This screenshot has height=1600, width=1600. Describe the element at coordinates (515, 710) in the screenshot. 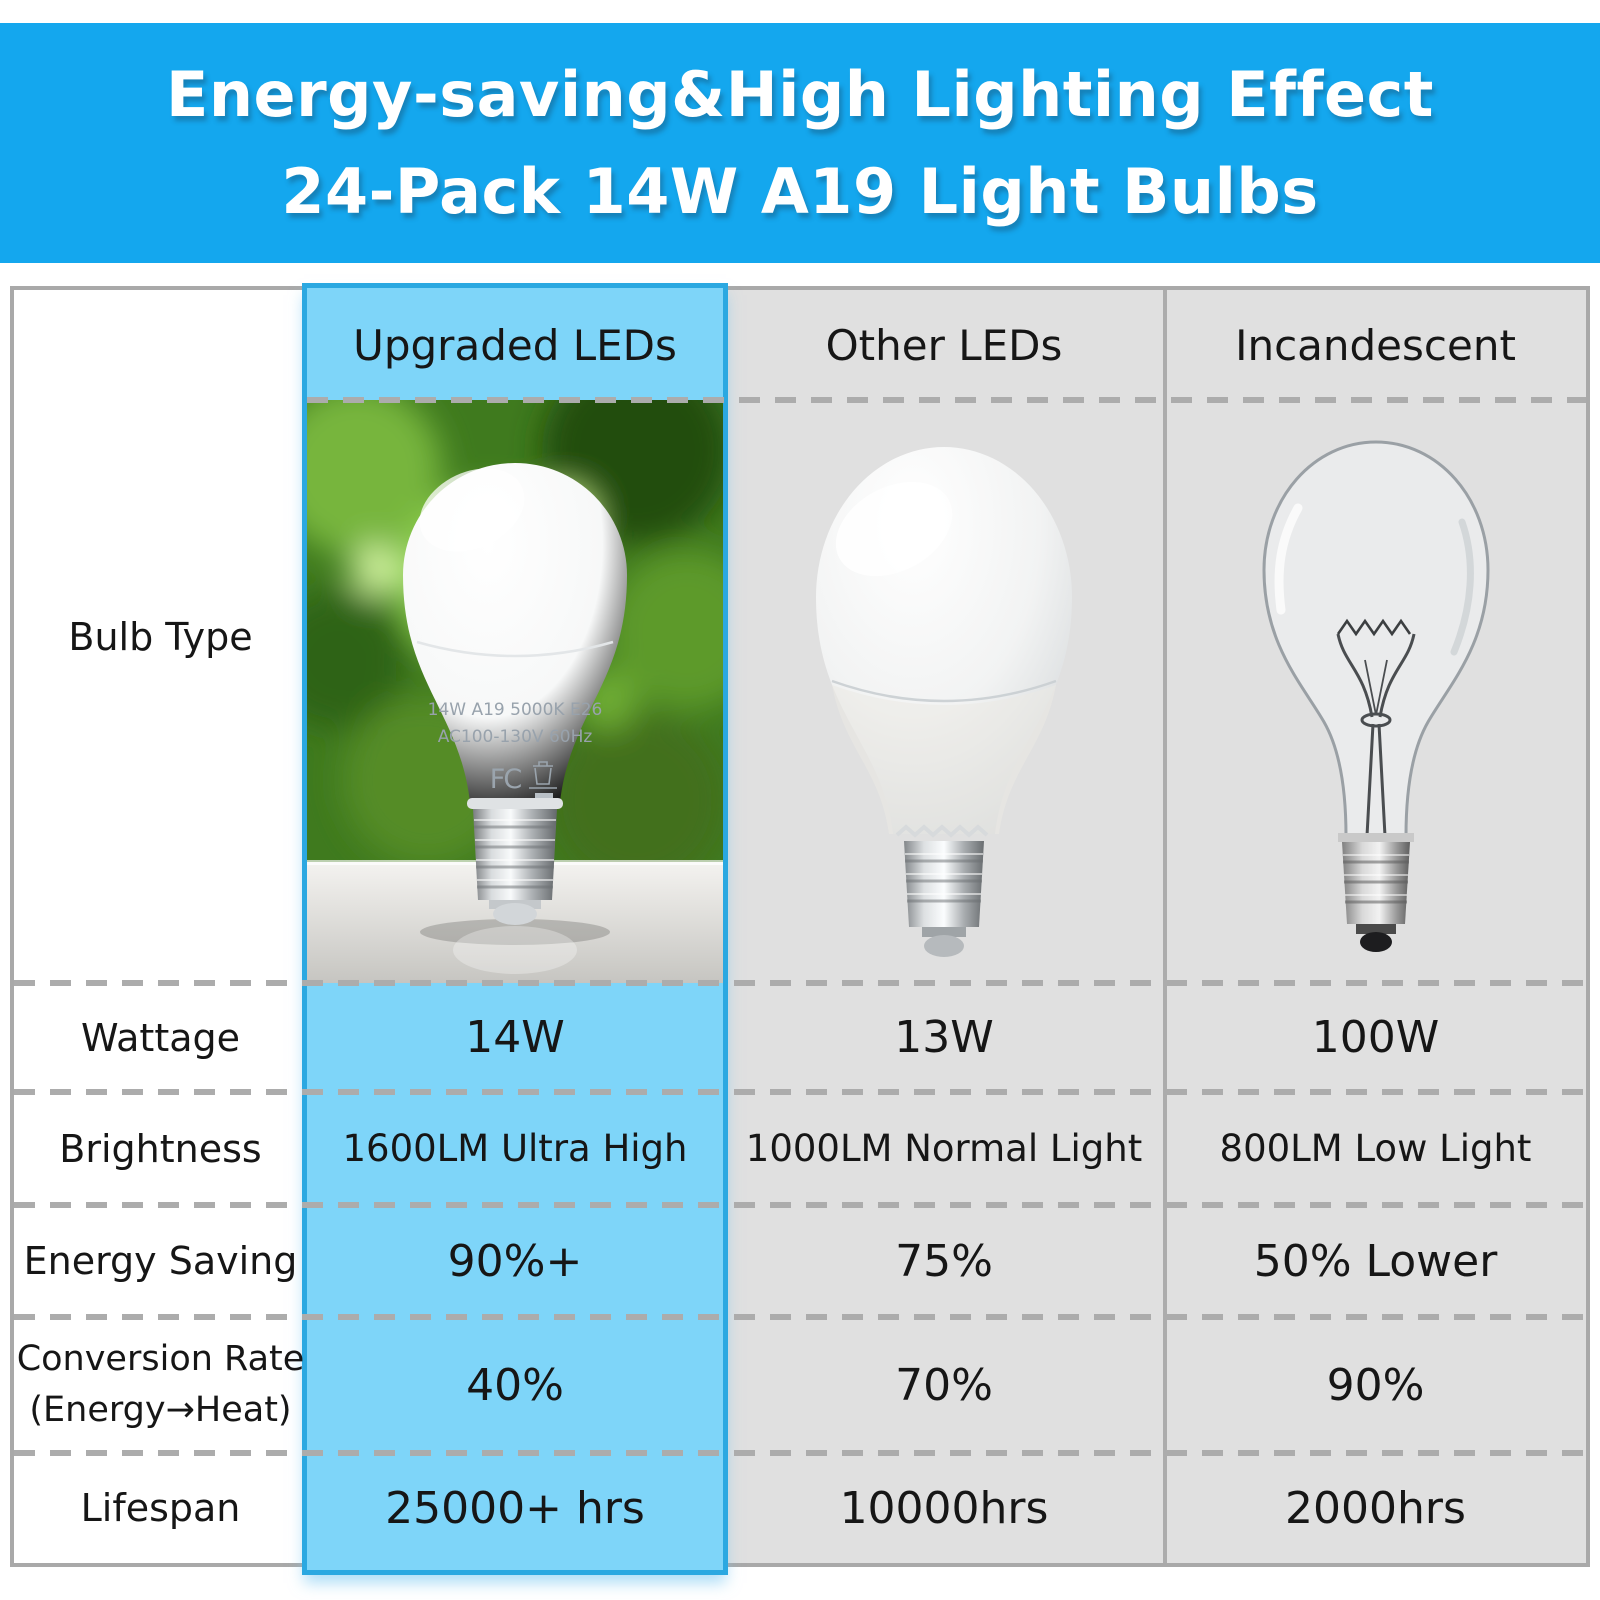

I see `bulb-print-line1: 14W A19 5000K E26` at that location.